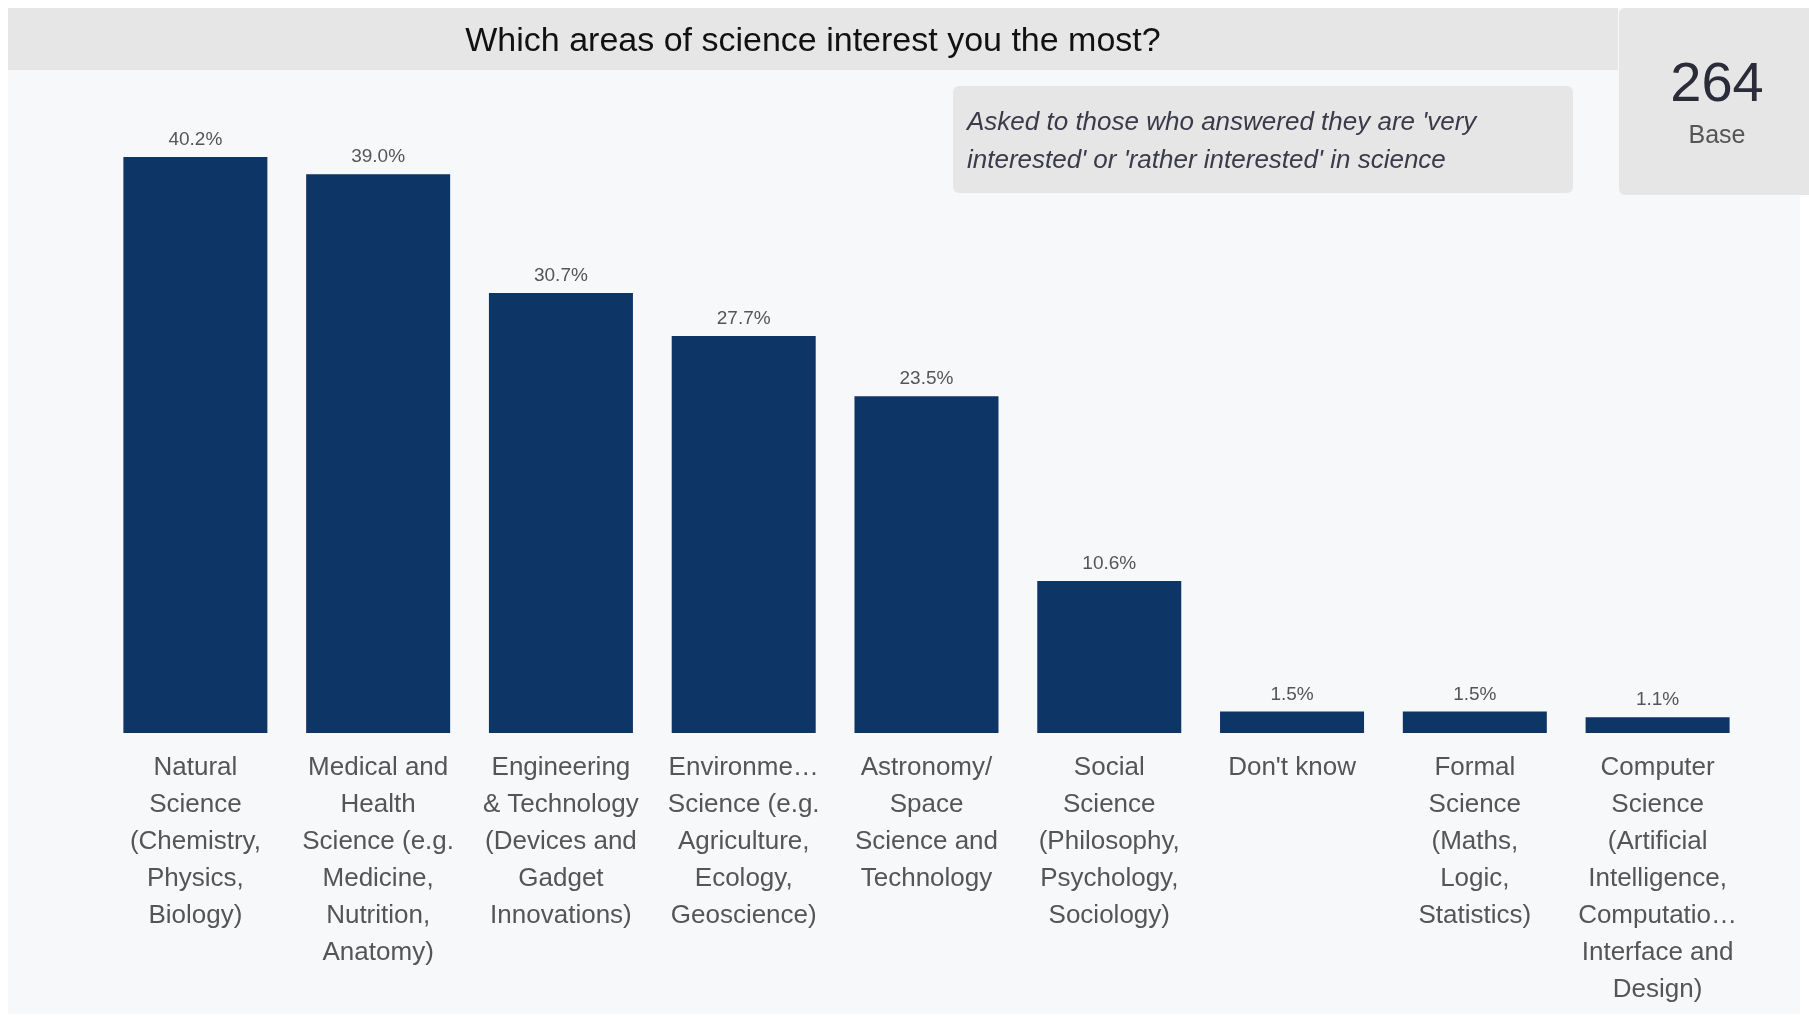 The height and width of the screenshot is (1022, 1809). I want to click on x-tick-label: Astronomy/ Space Science and Technology, so click(926, 821).